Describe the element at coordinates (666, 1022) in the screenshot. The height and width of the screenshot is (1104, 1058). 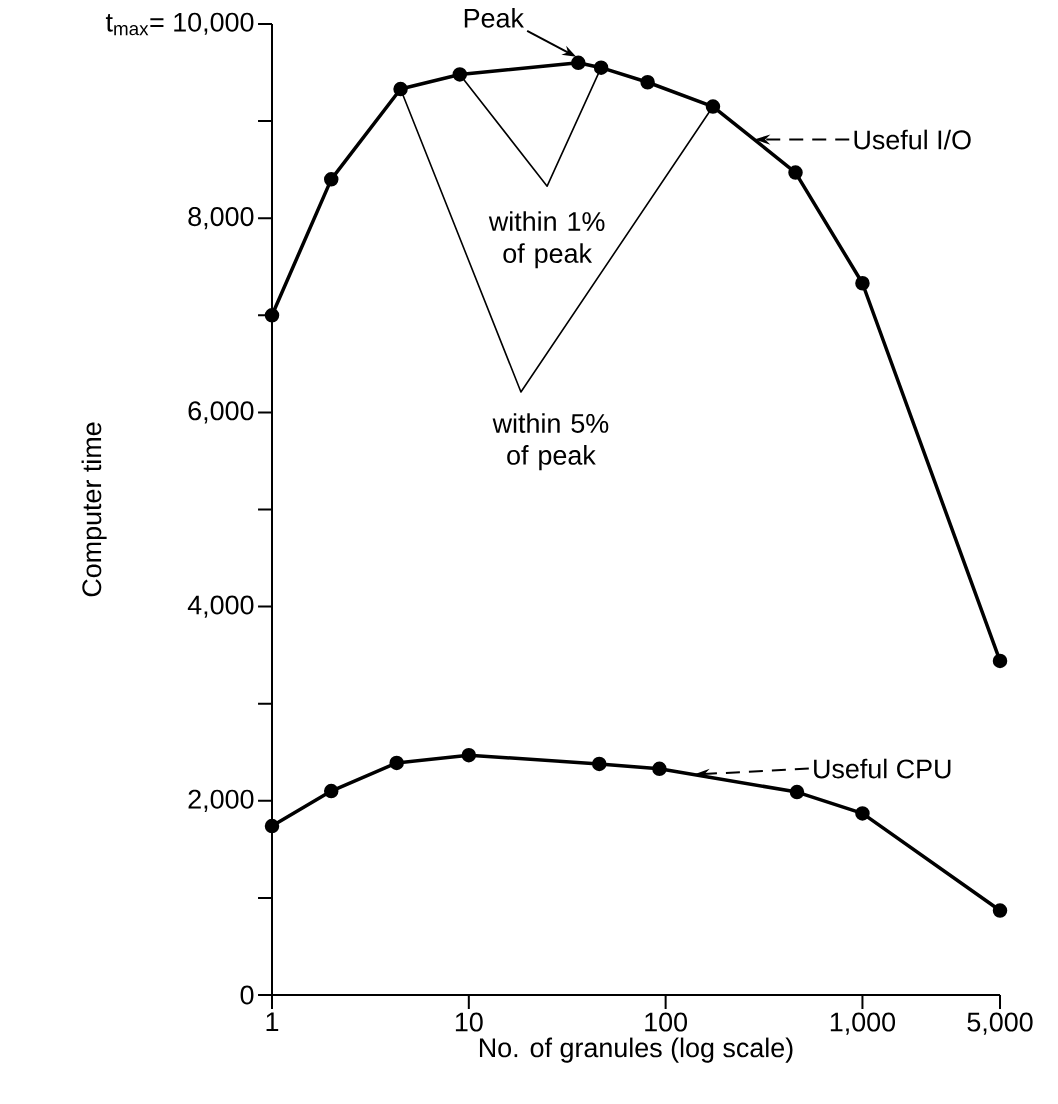
I see `x-tick-label: 100` at that location.